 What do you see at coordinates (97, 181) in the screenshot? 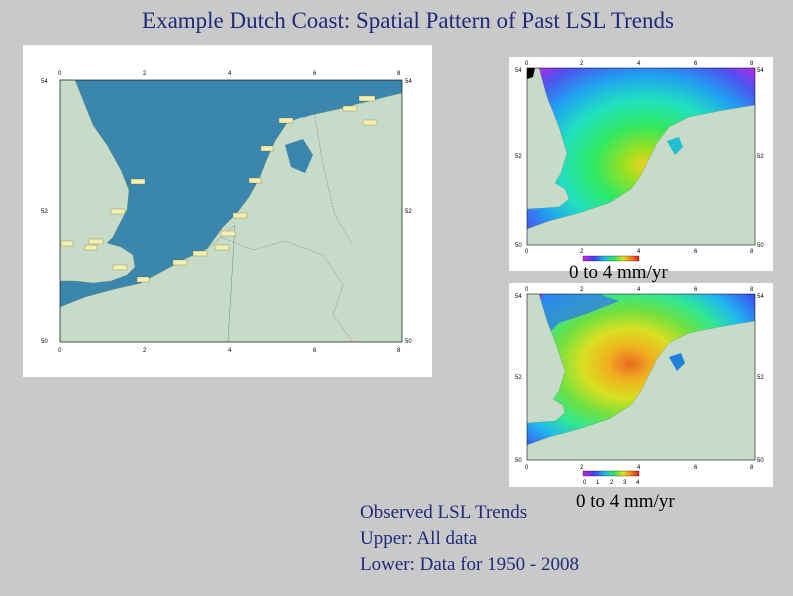
I see `uk-landmass` at bounding box center [97, 181].